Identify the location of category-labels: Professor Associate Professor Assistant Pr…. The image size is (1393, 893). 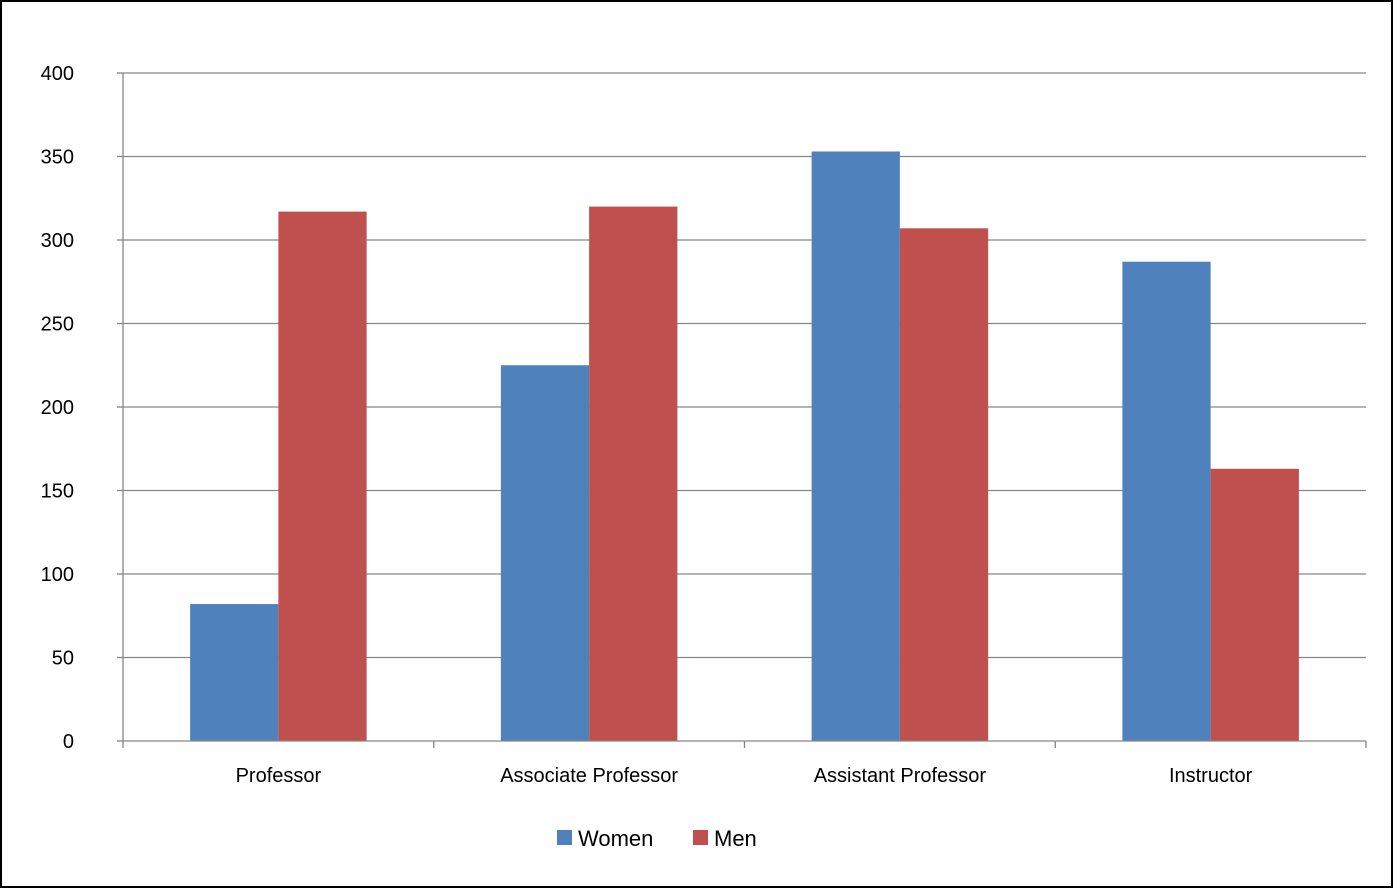
(744, 776).